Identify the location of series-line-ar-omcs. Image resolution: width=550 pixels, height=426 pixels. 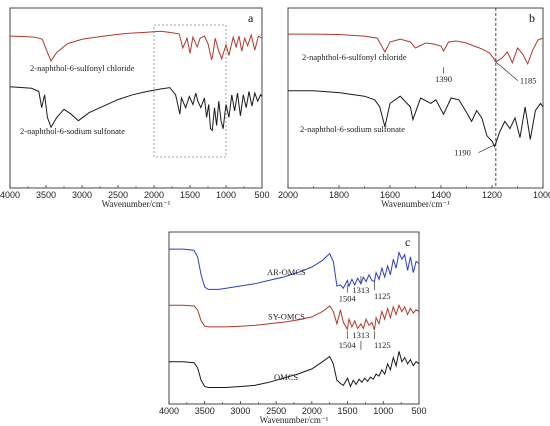
(294, 269).